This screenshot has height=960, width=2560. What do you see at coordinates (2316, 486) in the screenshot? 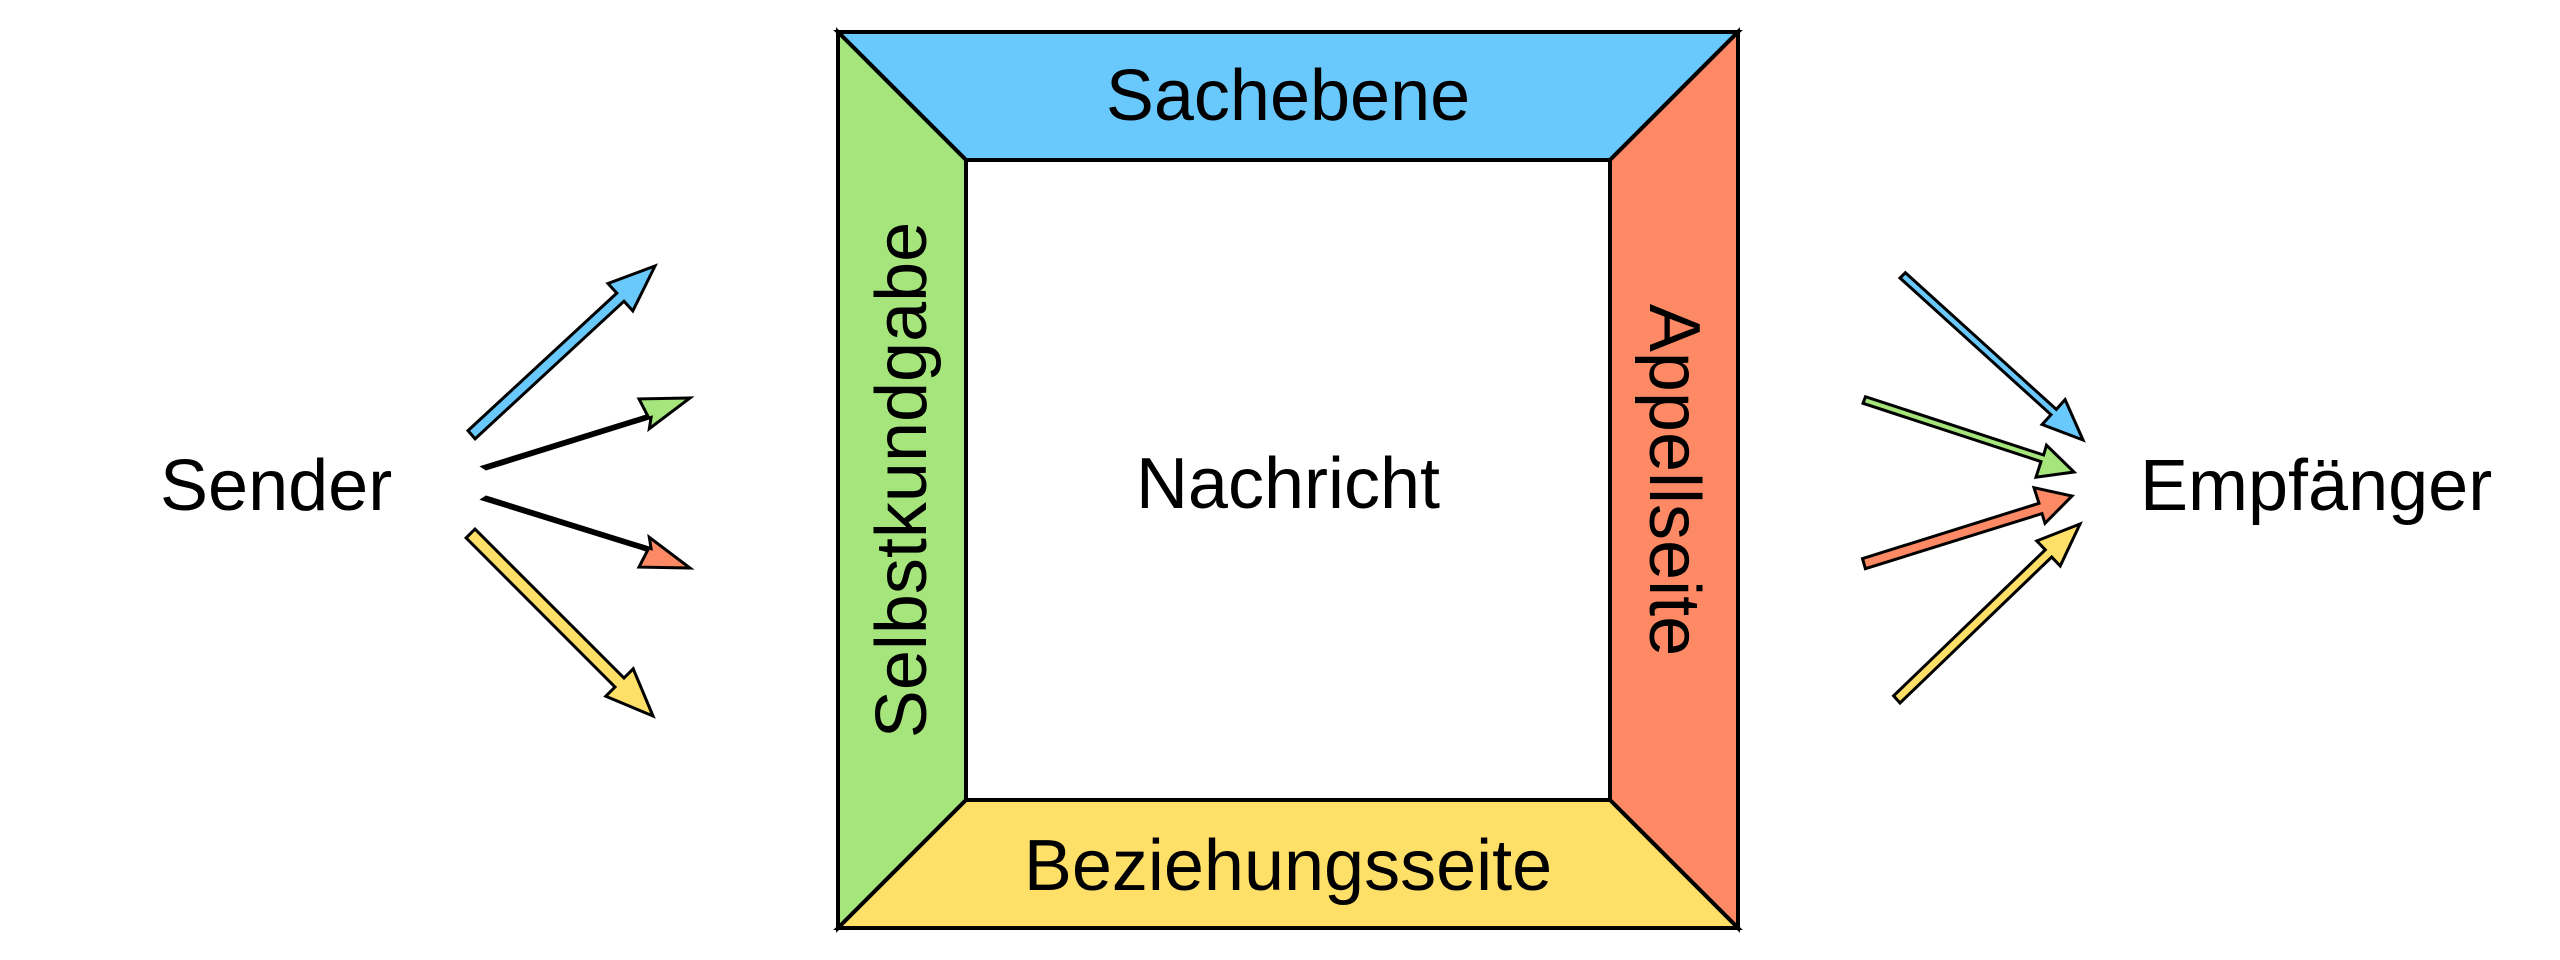
I see `label-empfaenger: Empfänger` at bounding box center [2316, 486].